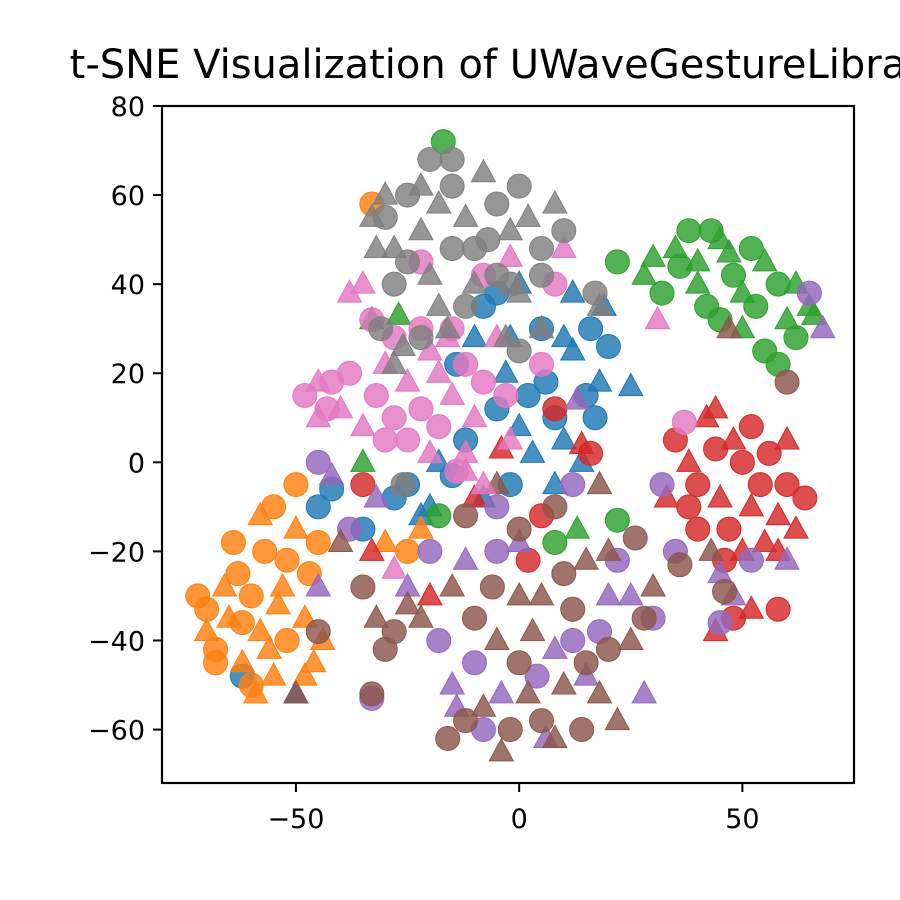 The image size is (900, 900). I want to click on y-tick-label: −20, so click(116, 552).